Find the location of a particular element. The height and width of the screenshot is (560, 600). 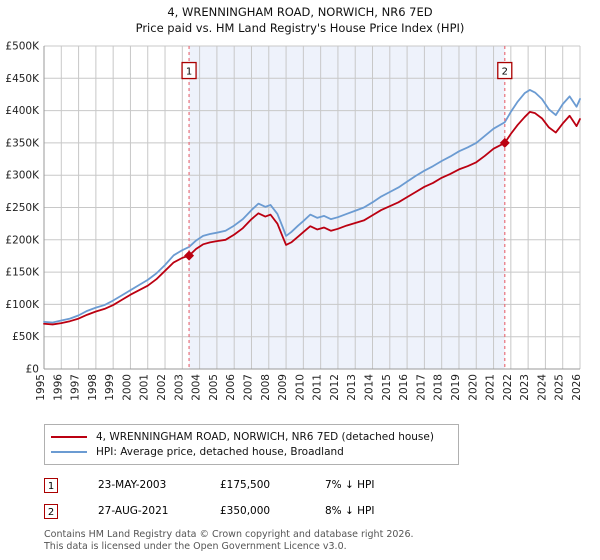

x-axis-tick-label: 2004 is located at coordinates (197, 387).